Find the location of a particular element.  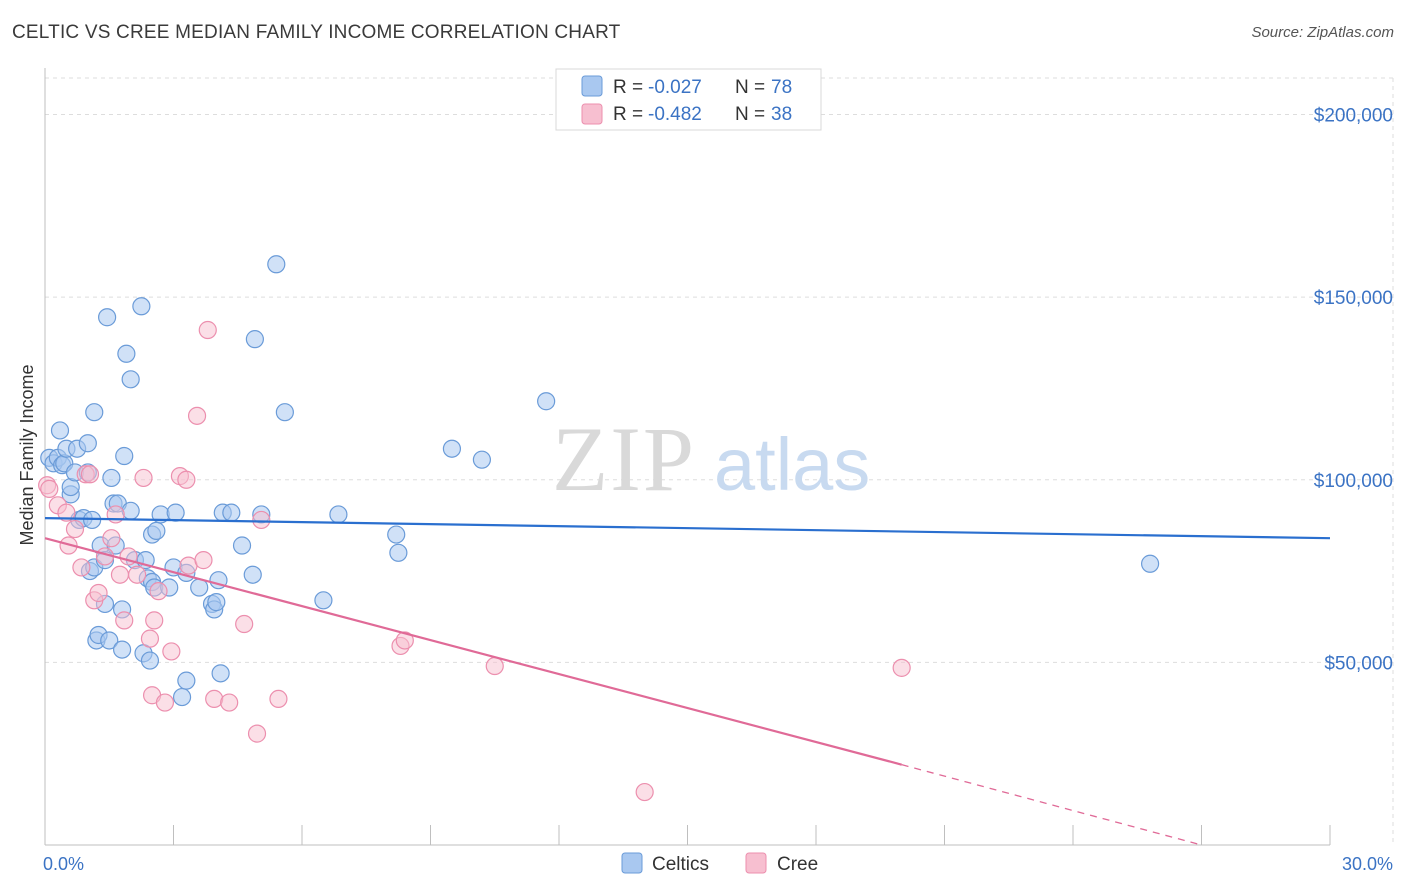

legend-r-value-cree: -0.482 is located at coordinates (675, 114).